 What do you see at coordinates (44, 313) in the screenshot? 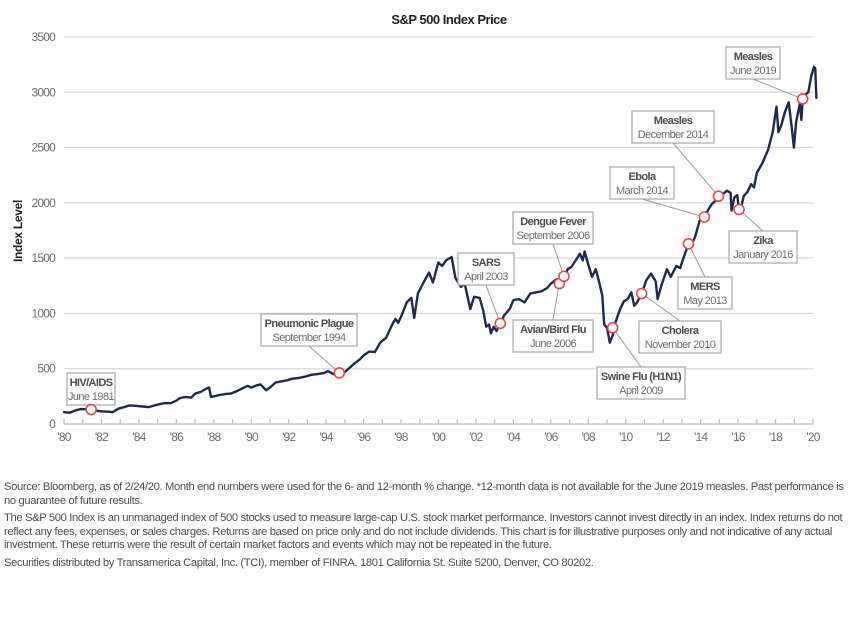
I see `y-tick-label: 1000` at bounding box center [44, 313].